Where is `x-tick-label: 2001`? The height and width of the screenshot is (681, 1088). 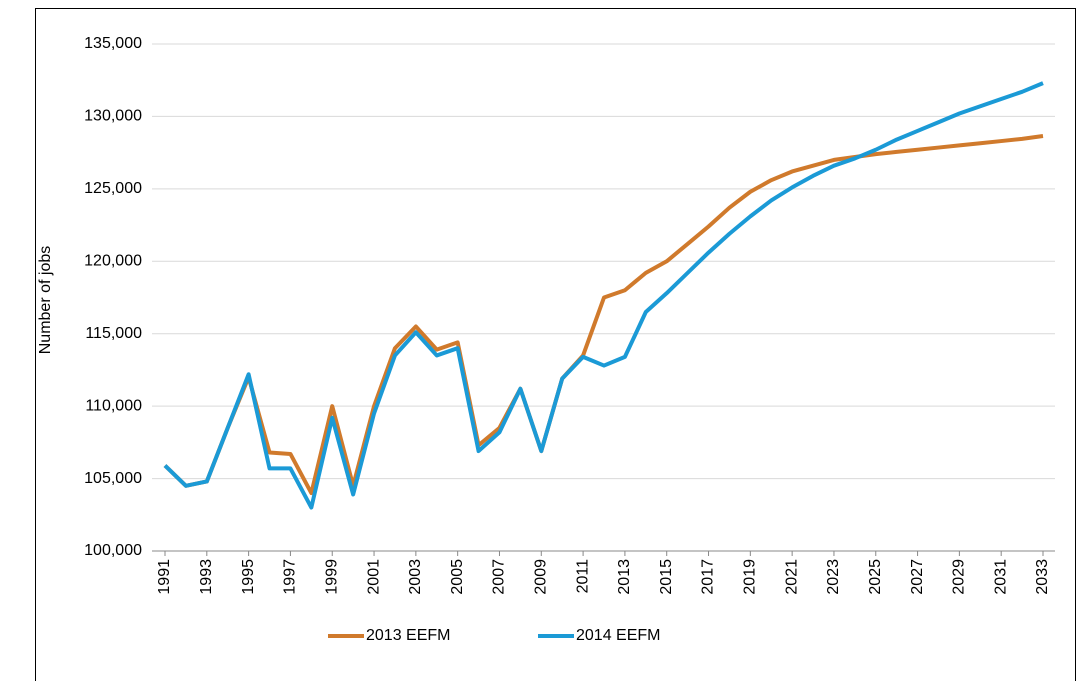
x-tick-label: 2001 is located at coordinates (373, 577).